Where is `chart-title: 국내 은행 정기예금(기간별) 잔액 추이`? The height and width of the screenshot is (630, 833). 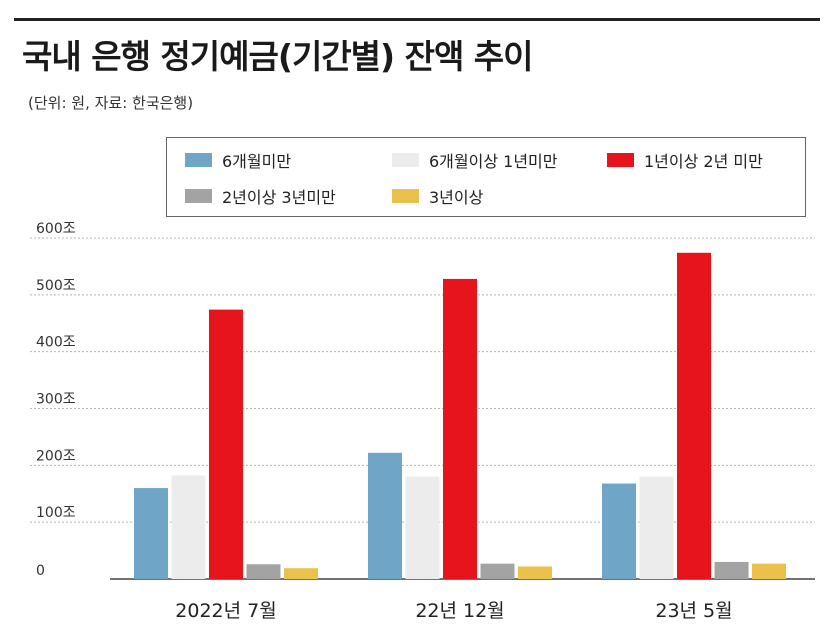
chart-title: 국내 은행 정기예금(기간별) 잔액 추이 is located at coordinates (278, 56).